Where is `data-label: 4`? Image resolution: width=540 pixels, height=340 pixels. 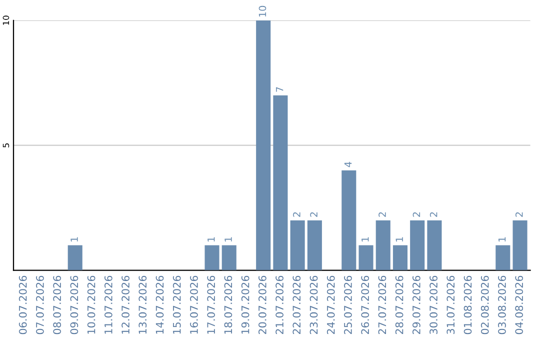
data-label: 4 is located at coordinates (348, 165).